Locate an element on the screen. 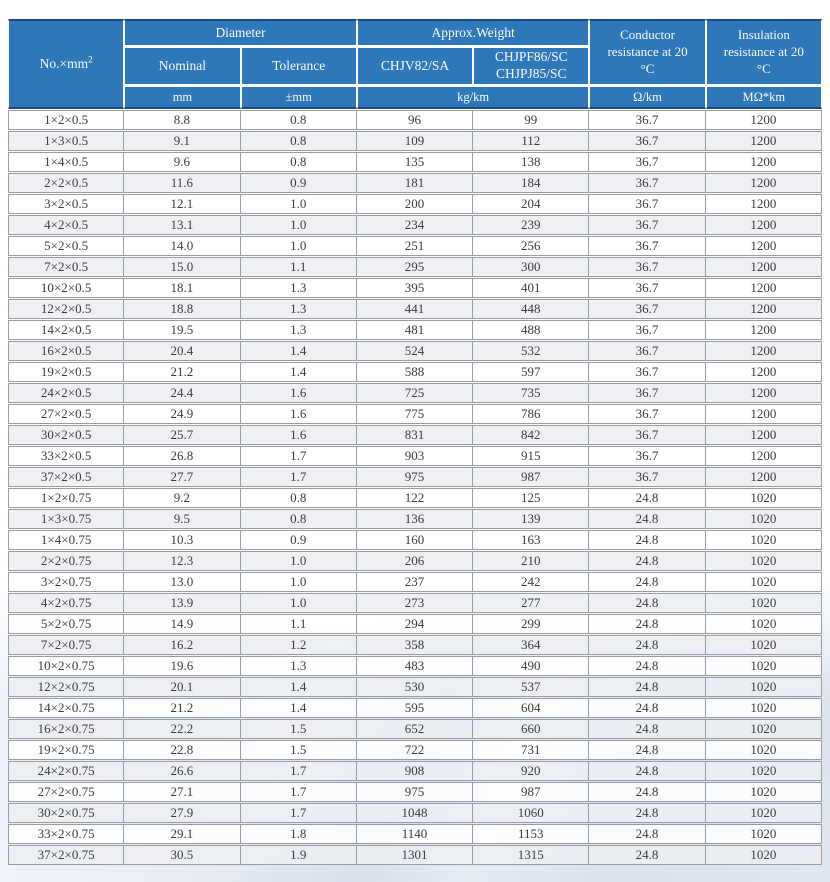  cell: 908 is located at coordinates (415, 771).